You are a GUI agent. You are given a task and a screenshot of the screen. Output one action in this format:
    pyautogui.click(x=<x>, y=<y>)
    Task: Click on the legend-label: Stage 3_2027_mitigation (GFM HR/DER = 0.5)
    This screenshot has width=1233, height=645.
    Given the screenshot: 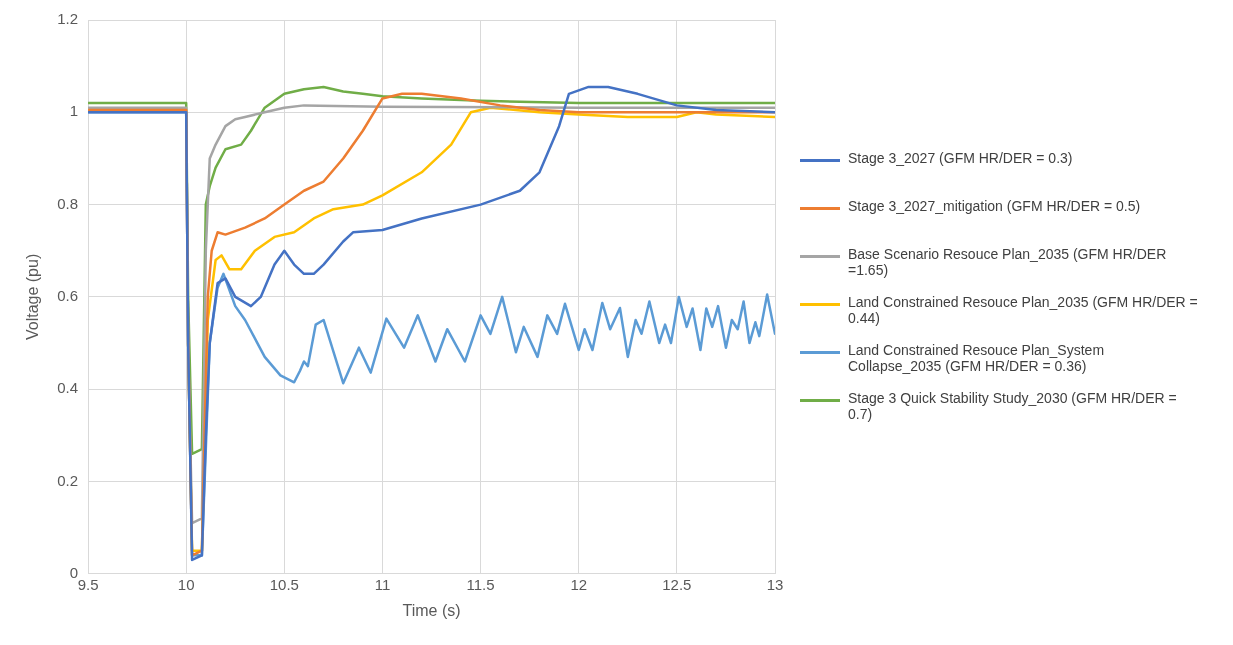 What is the action you would take?
    pyautogui.click(x=994, y=206)
    